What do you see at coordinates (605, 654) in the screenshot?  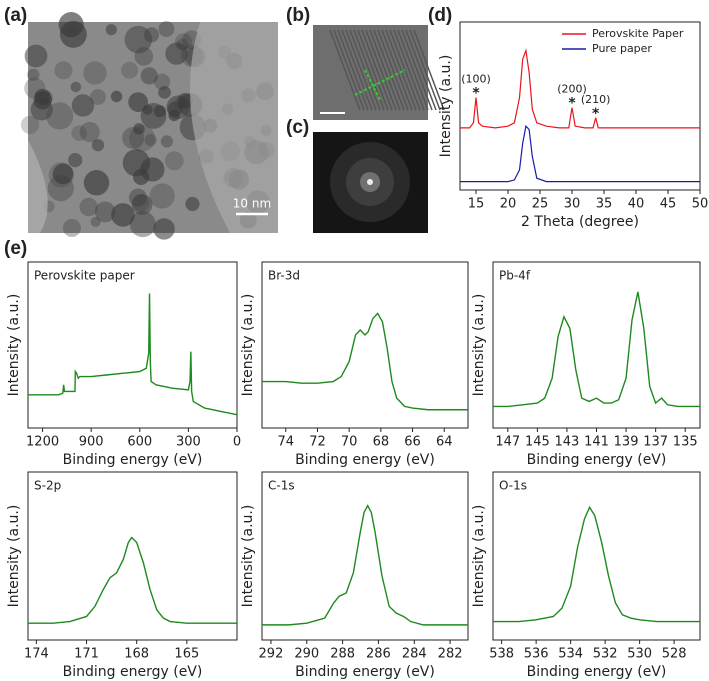 I see `x-tick-label: 532` at bounding box center [605, 654].